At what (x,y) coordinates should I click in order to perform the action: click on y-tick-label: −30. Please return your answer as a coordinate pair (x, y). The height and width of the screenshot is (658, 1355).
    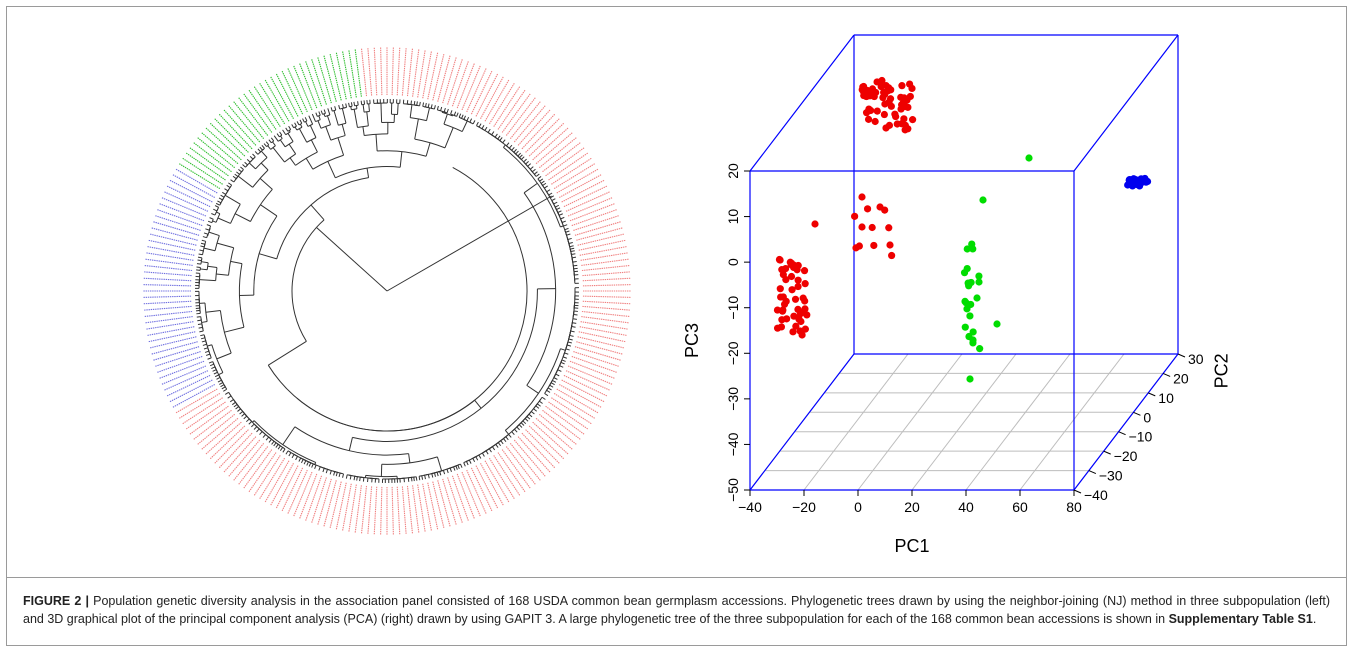
    Looking at the image, I should click on (1111, 476).